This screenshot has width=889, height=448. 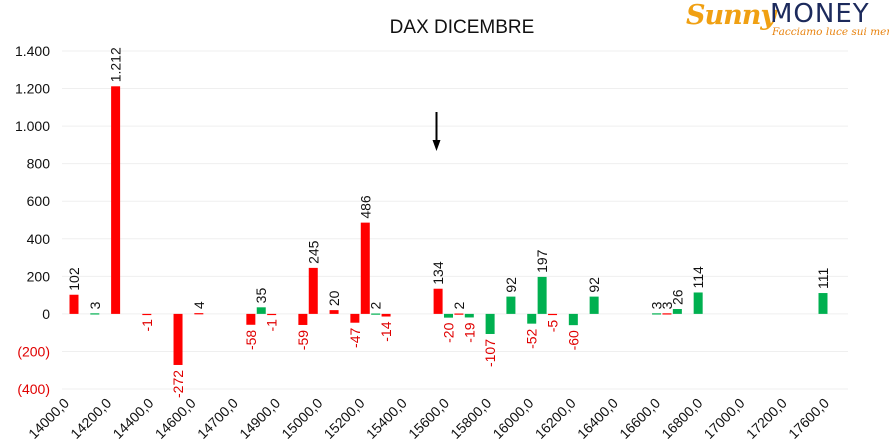 I want to click on data-label: 486, so click(x=365, y=207).